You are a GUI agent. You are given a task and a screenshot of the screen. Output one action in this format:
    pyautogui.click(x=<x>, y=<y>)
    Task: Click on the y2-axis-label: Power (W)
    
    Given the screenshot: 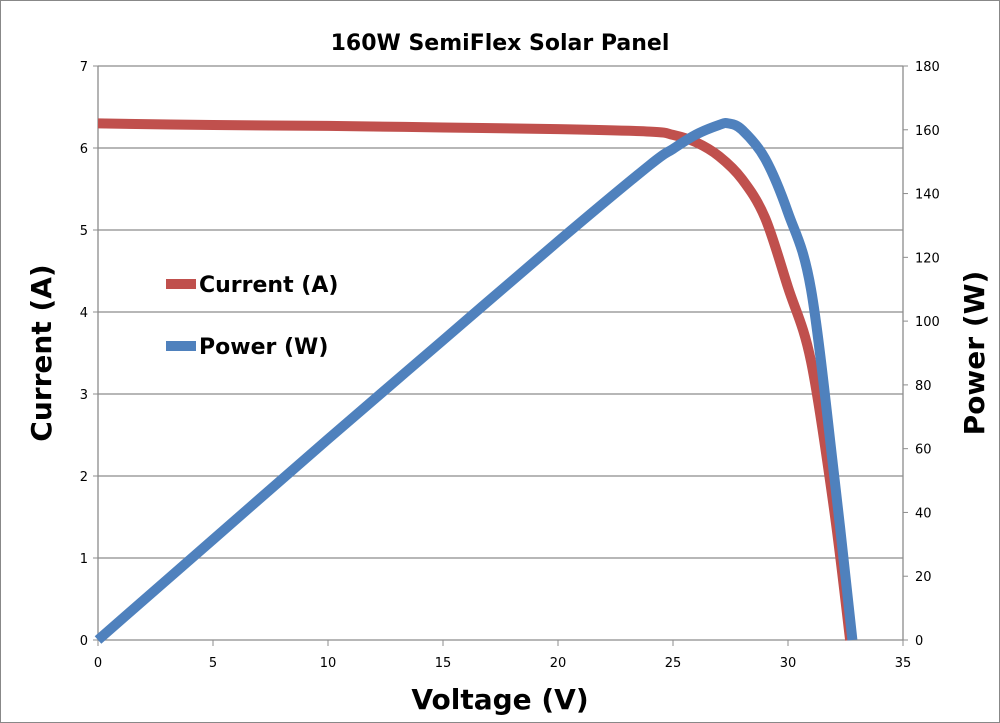 What is the action you would take?
    pyautogui.click(x=974, y=353)
    